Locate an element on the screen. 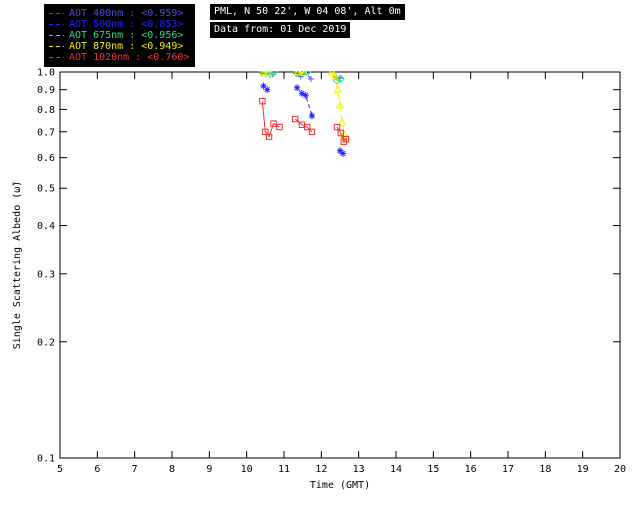 The height and width of the screenshot is (512, 640). x-tick-label: 14 is located at coordinates (396, 469).